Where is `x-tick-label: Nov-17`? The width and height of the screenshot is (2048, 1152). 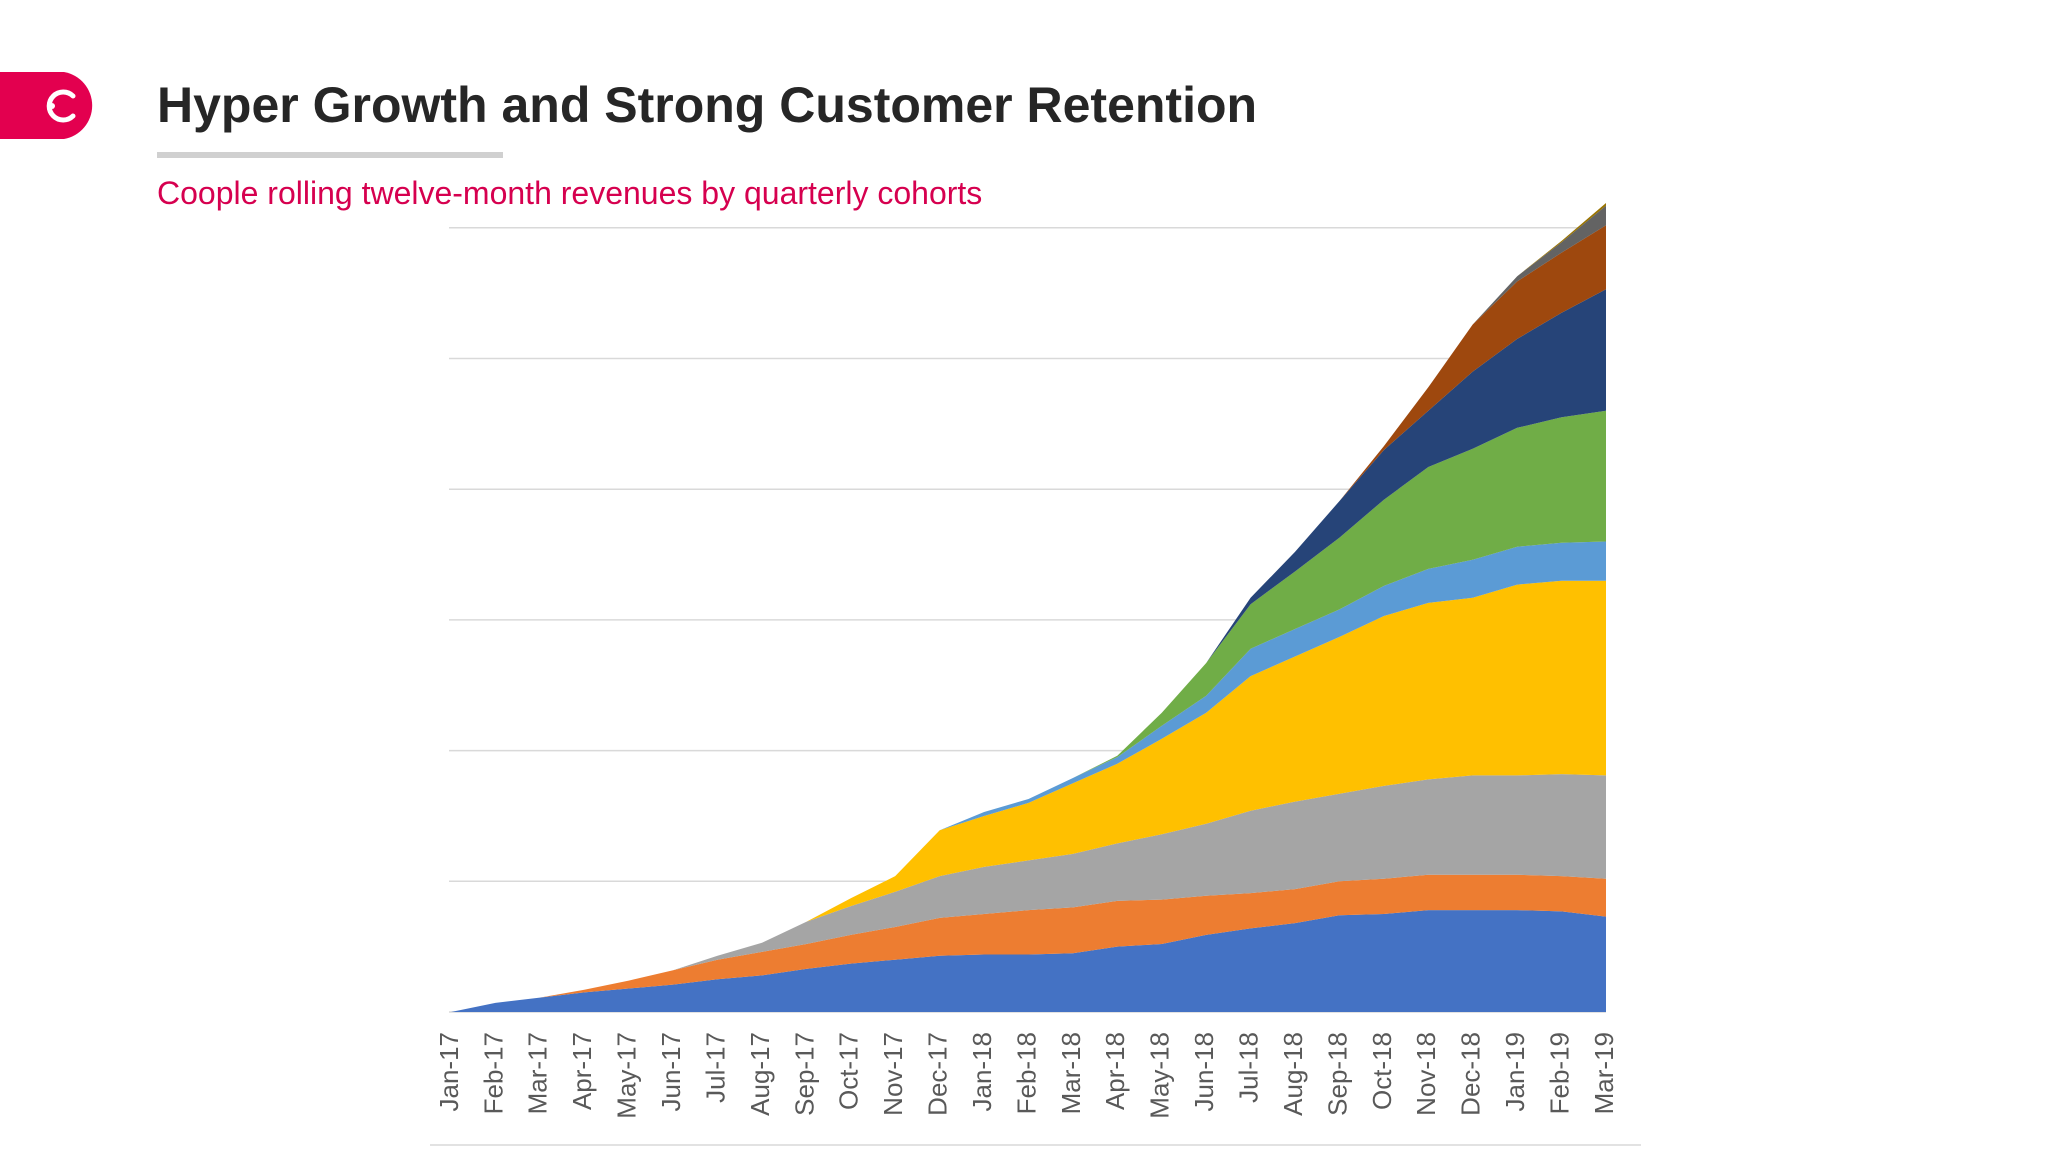 x-tick-label: Nov-17 is located at coordinates (893, 1074).